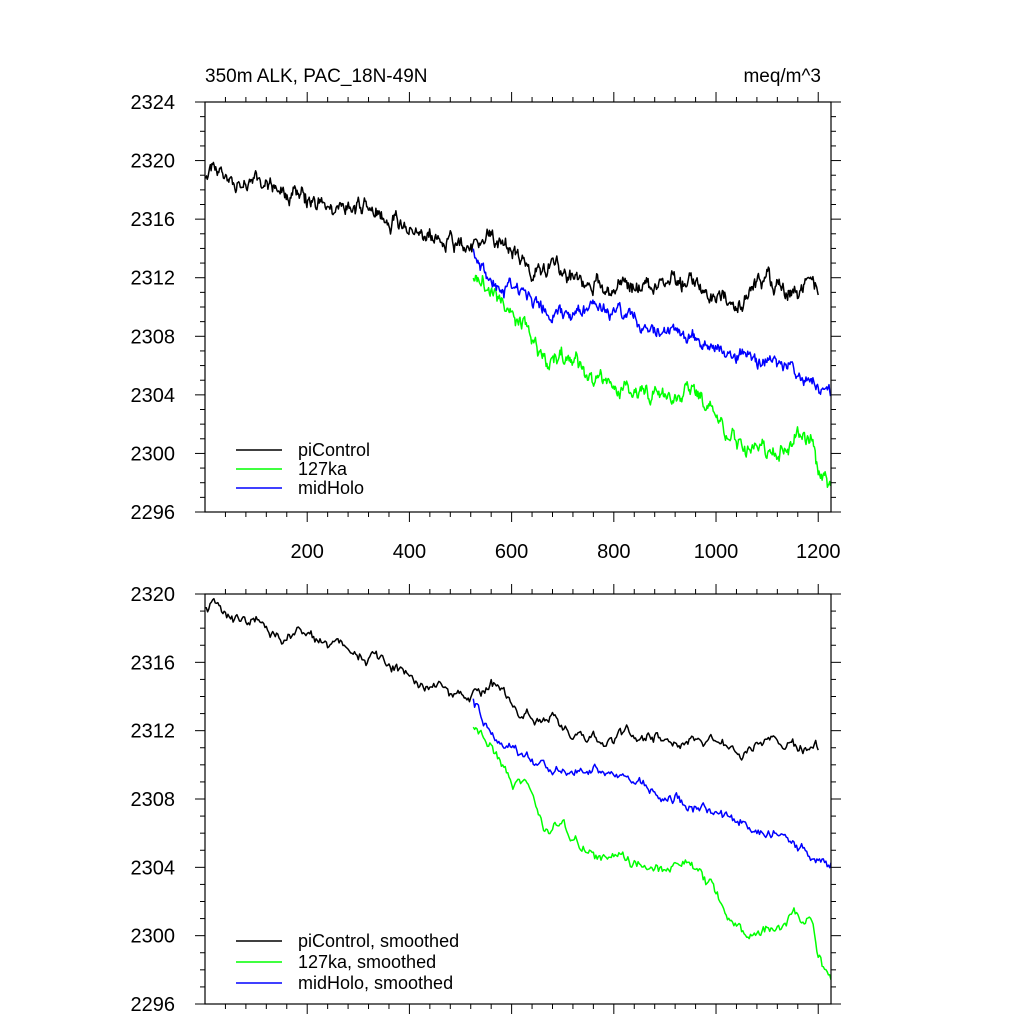 This screenshot has width=1024, height=1024. What do you see at coordinates (716, 552) in the screenshot?
I see `x-tick-label: 1000` at bounding box center [716, 552].